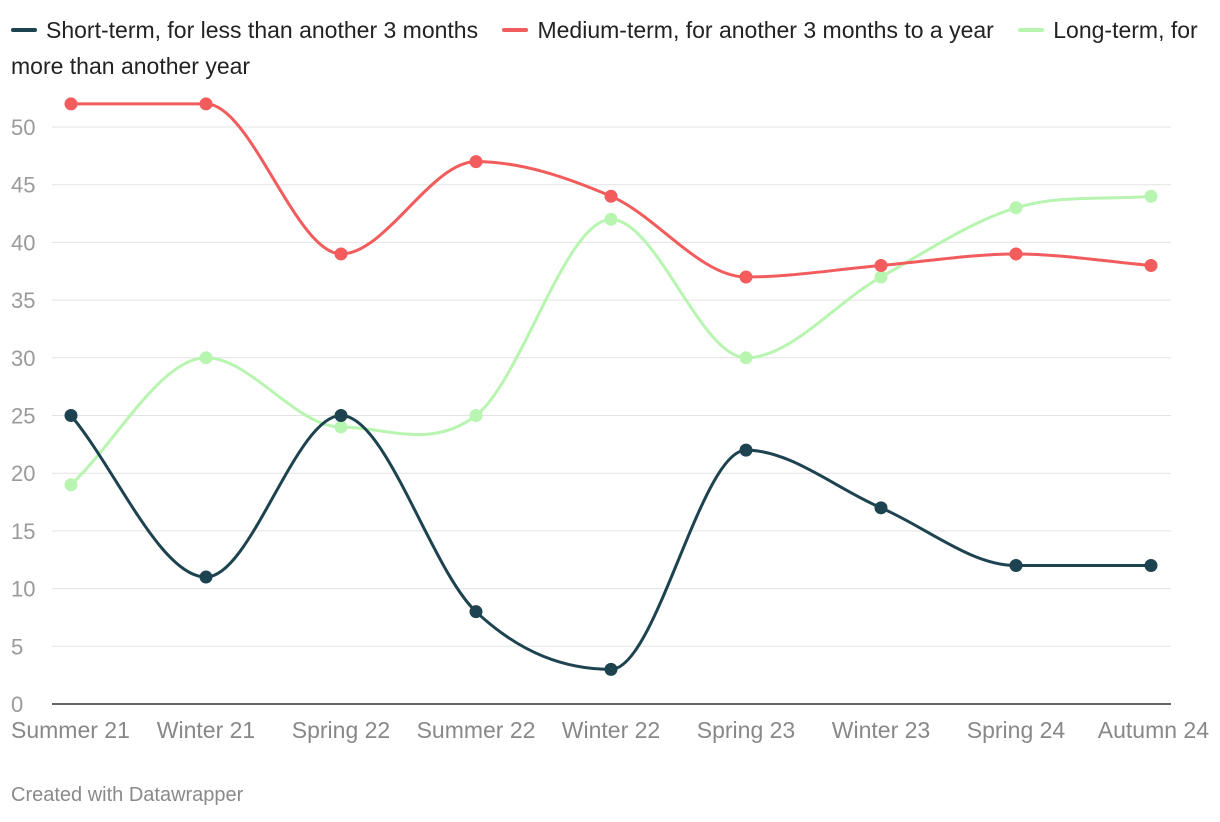 The height and width of the screenshot is (822, 1220). What do you see at coordinates (23, 358) in the screenshot?
I see `y-tick-label: 30` at bounding box center [23, 358].